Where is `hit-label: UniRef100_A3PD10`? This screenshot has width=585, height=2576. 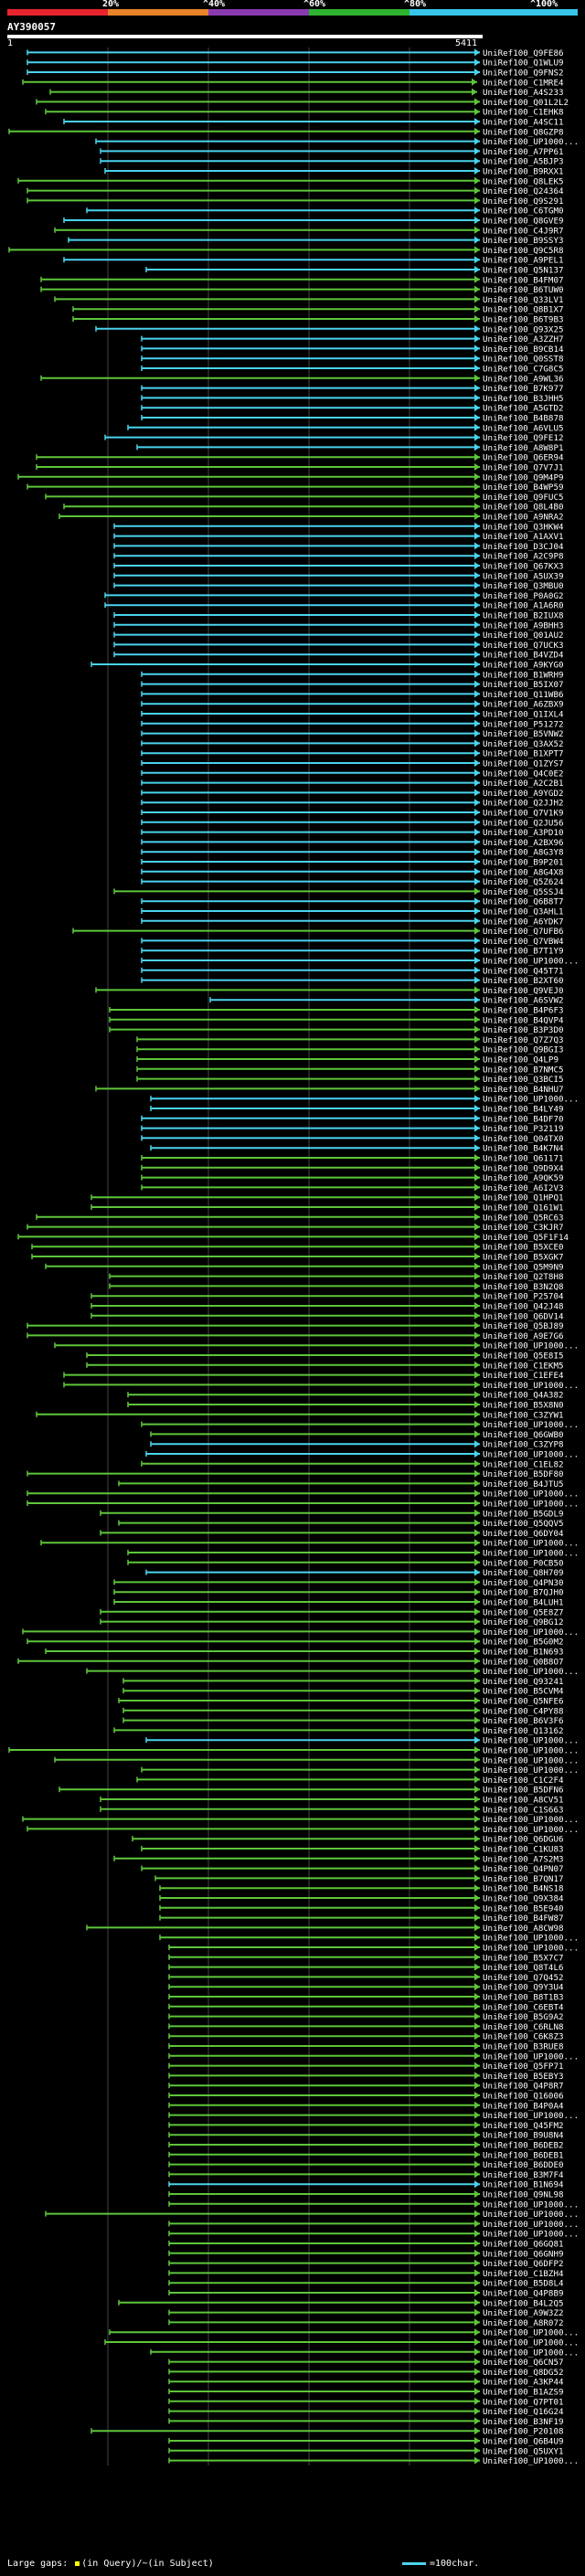 hit-label: UniRef100_A3PD10 is located at coordinates (523, 833).